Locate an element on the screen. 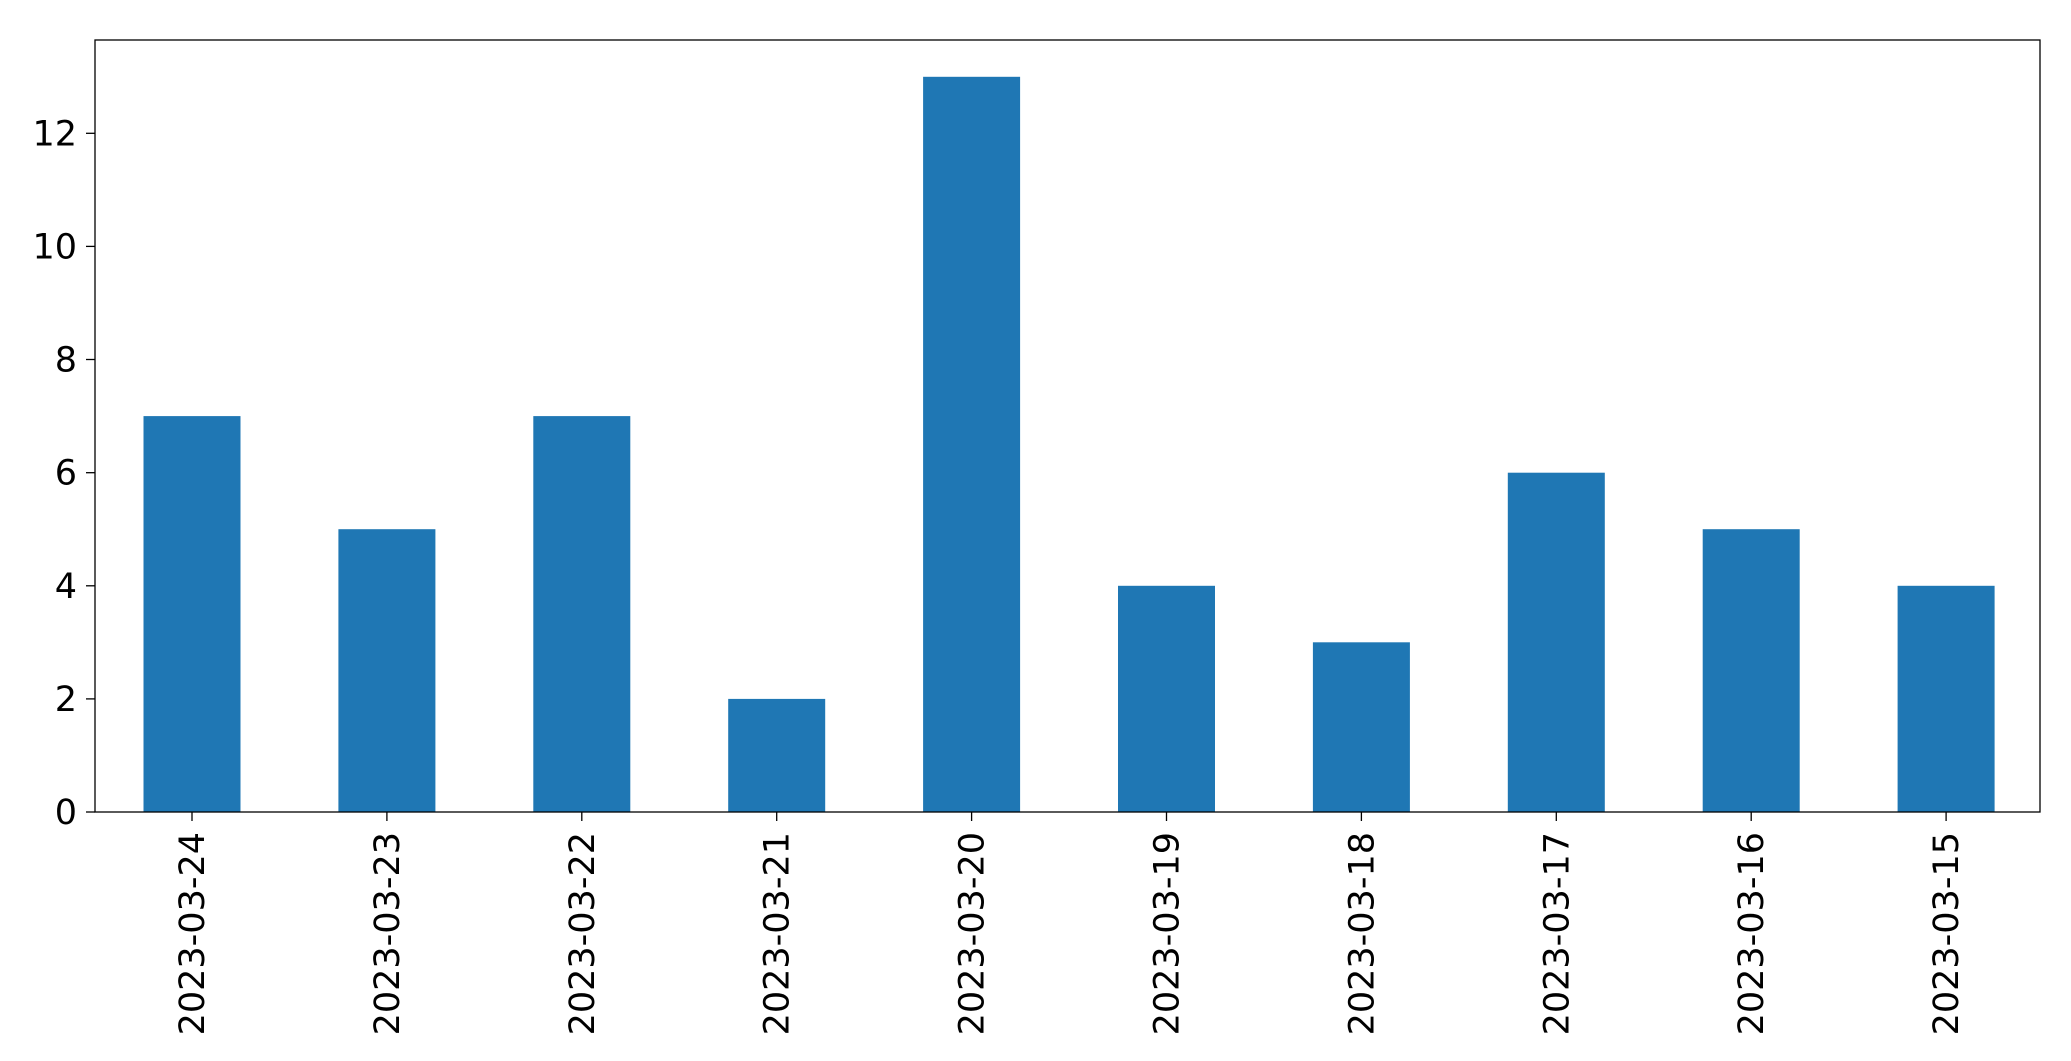 The image size is (2071, 1061). x-tick-label: 2023-03-19 is located at coordinates (1168, 933).